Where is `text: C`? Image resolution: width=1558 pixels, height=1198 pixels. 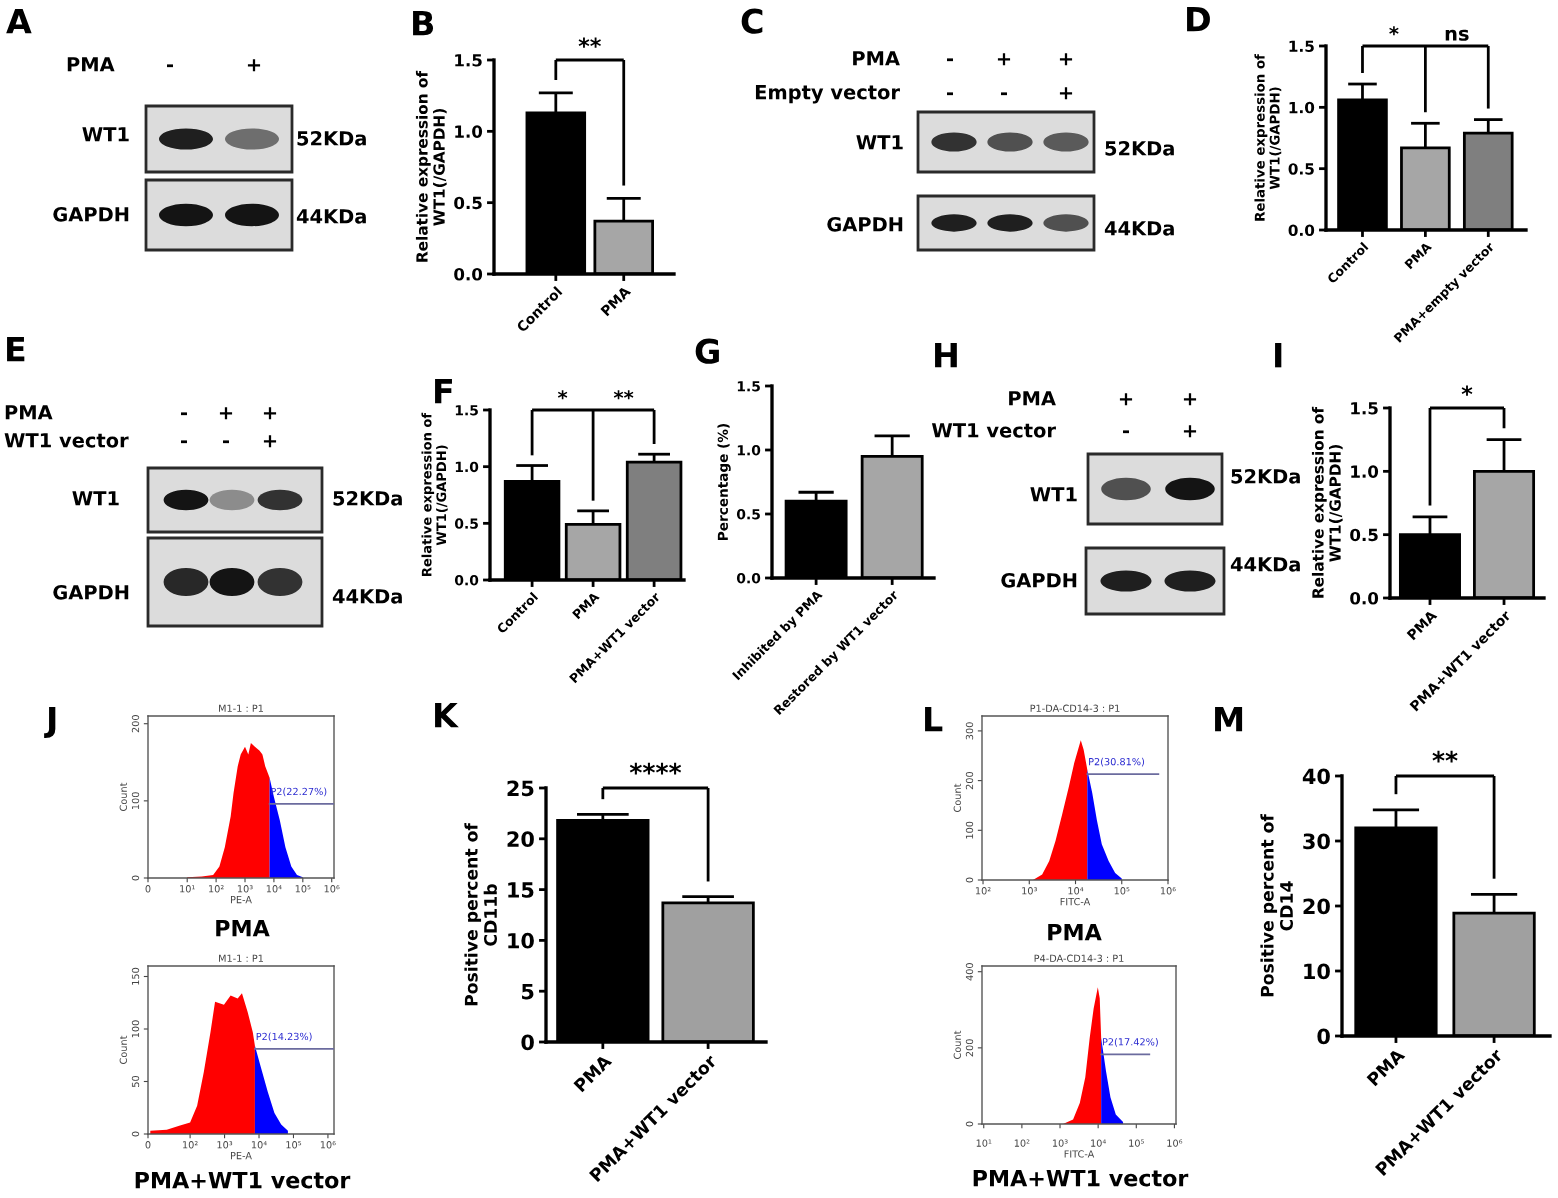 text: C is located at coordinates (752, 21).